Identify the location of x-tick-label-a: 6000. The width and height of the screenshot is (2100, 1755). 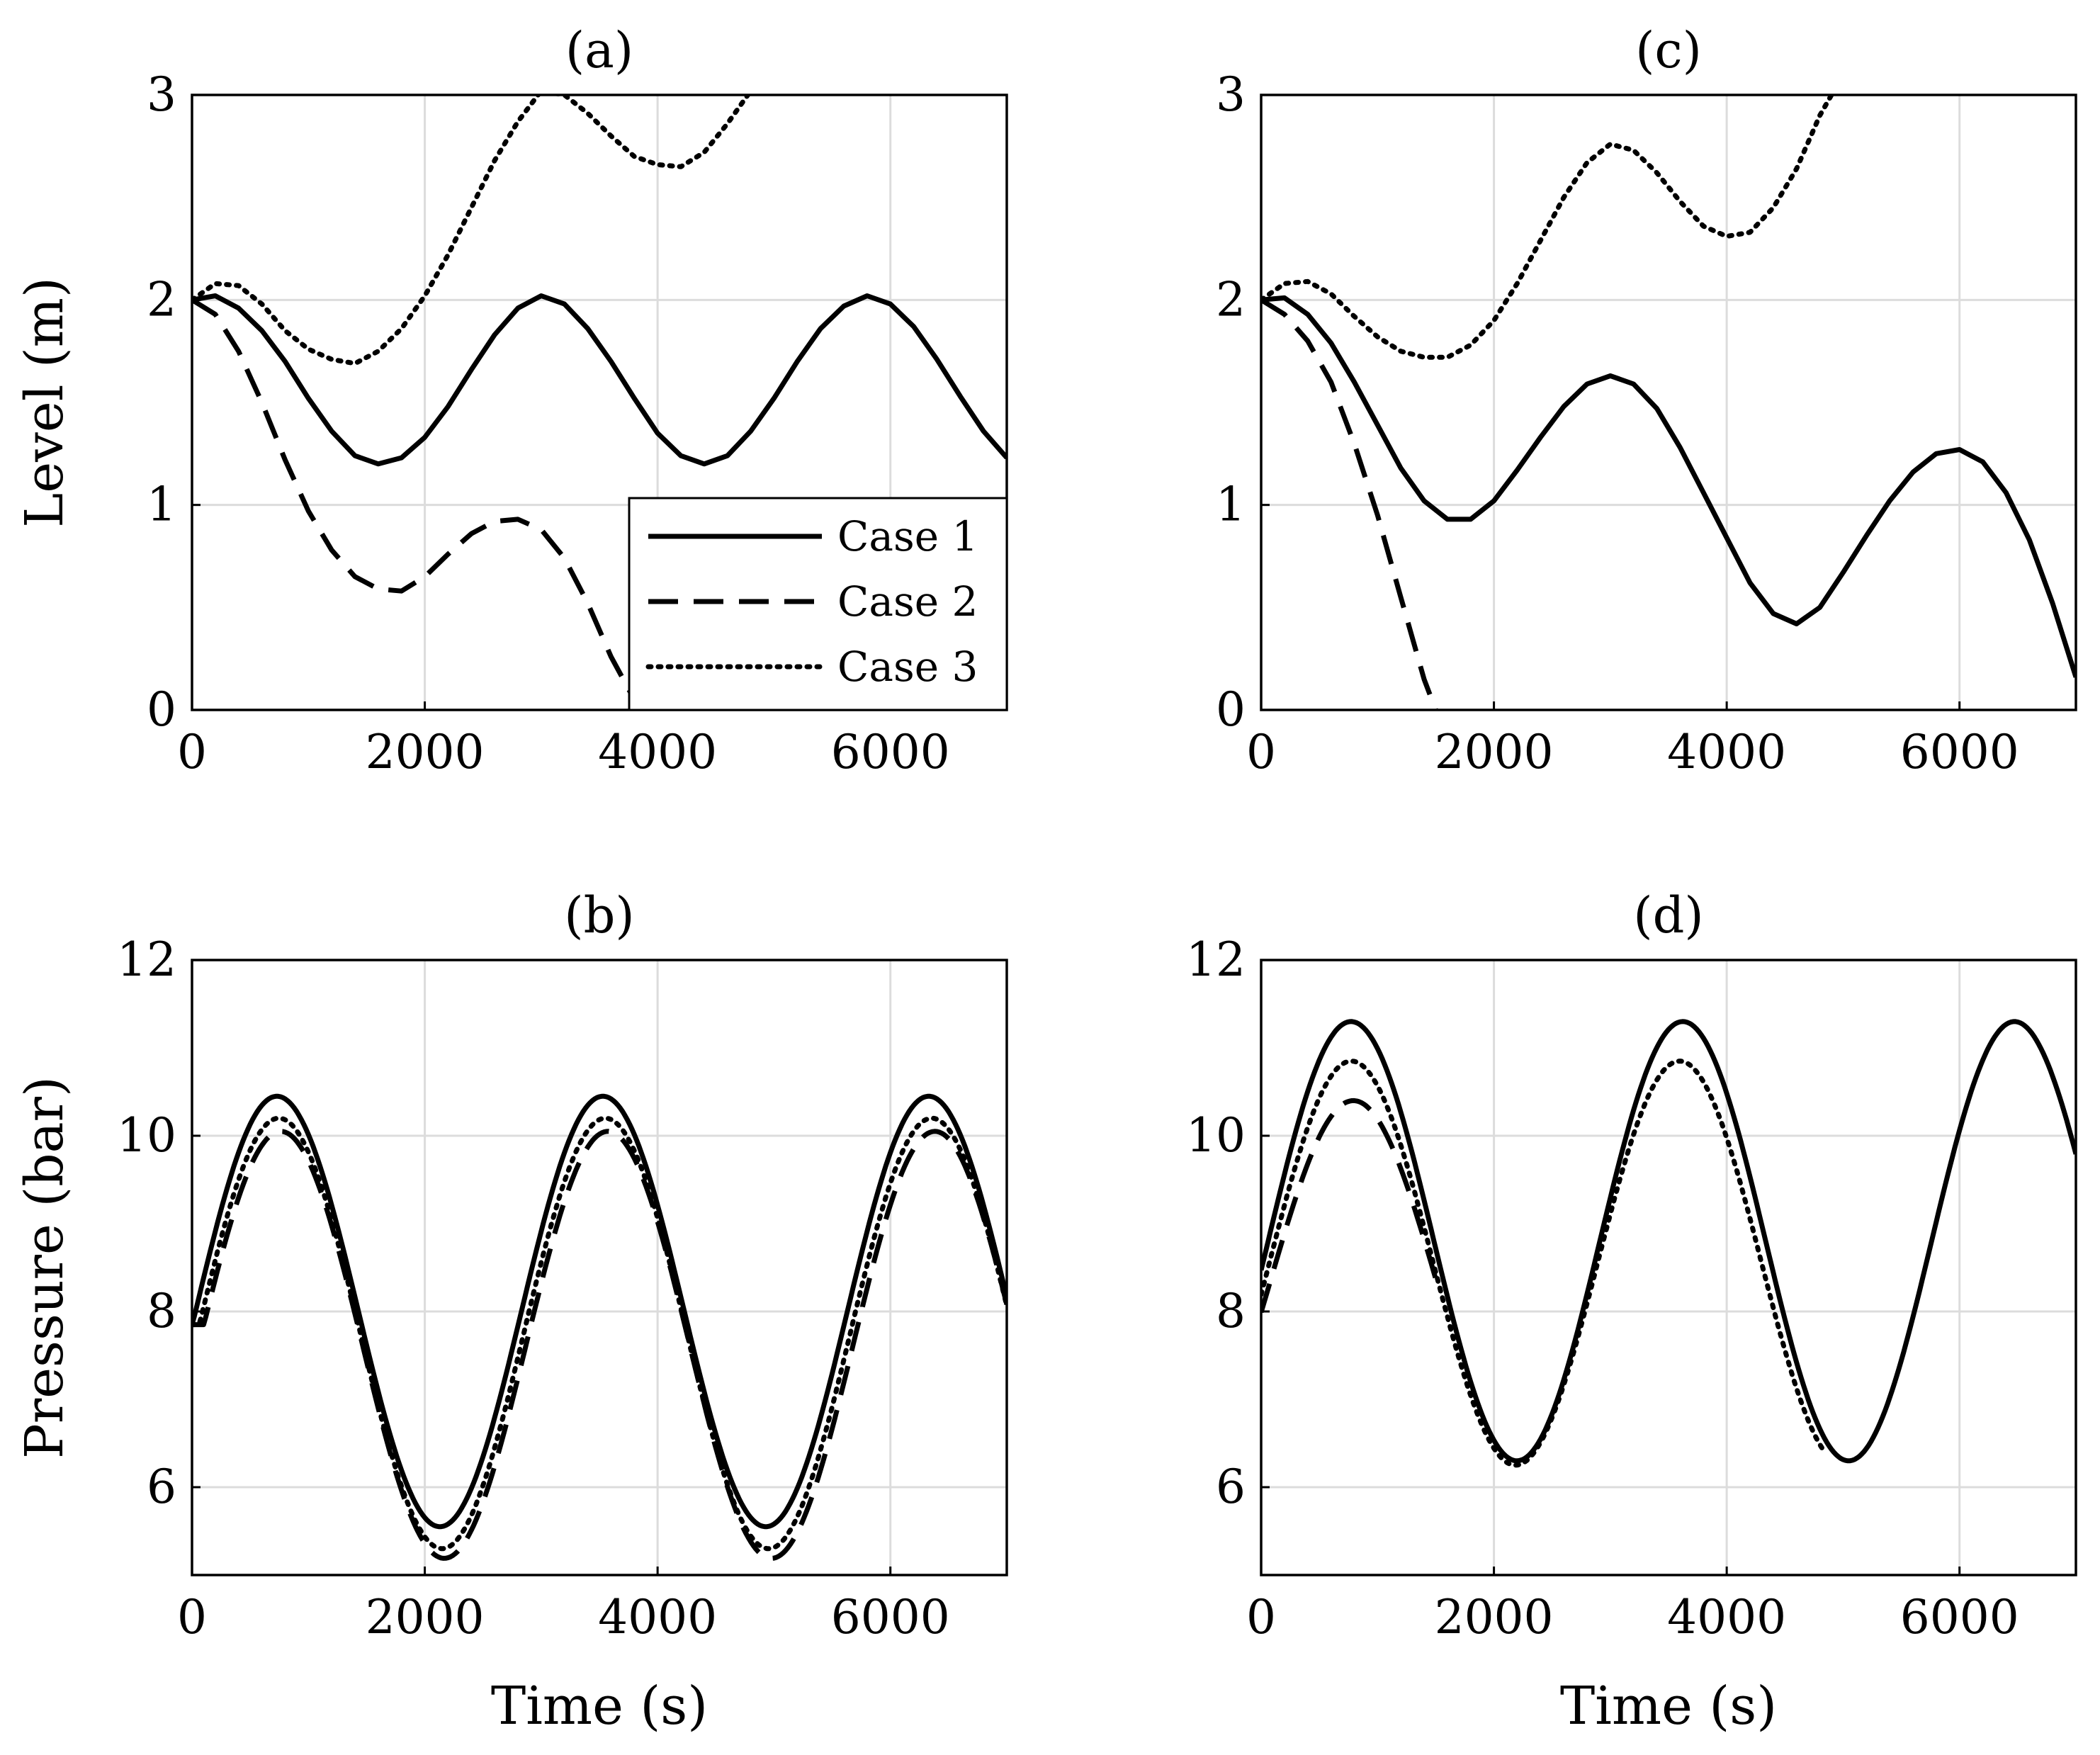
(890, 752).